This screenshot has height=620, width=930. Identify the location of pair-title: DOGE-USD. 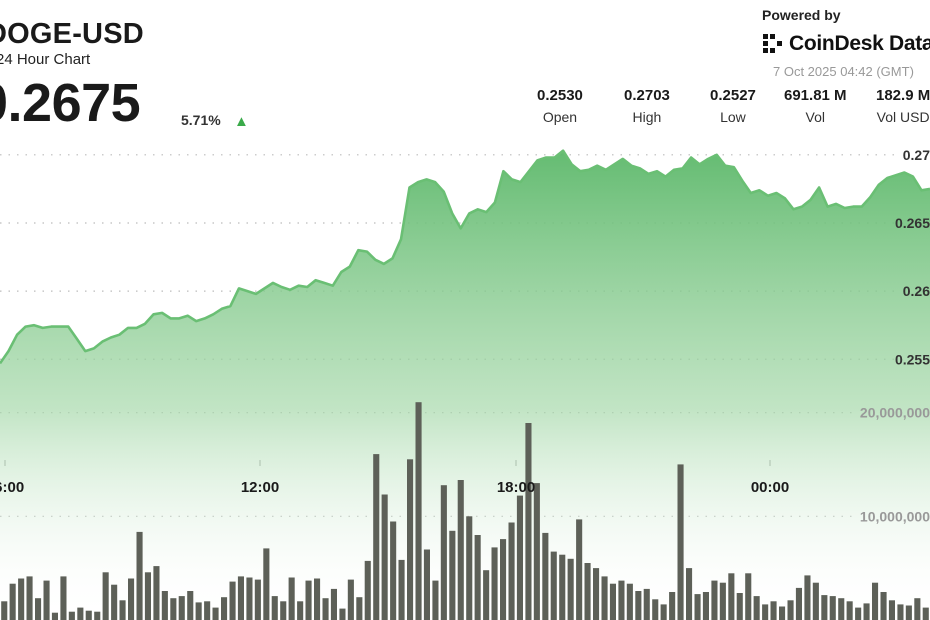
(72, 34).